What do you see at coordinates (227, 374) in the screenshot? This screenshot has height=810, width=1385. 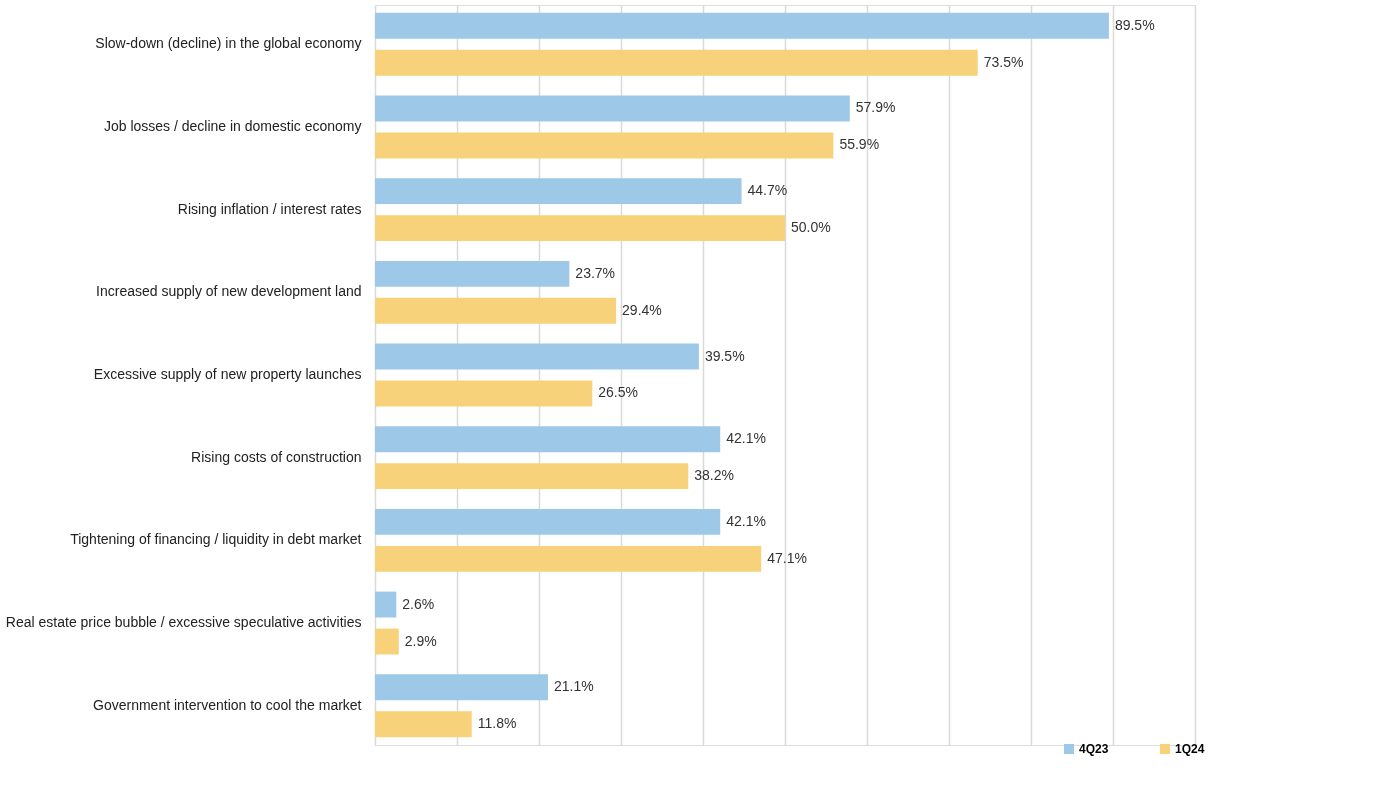 I see `y-tick-label: Excessive supply of new property launches` at bounding box center [227, 374].